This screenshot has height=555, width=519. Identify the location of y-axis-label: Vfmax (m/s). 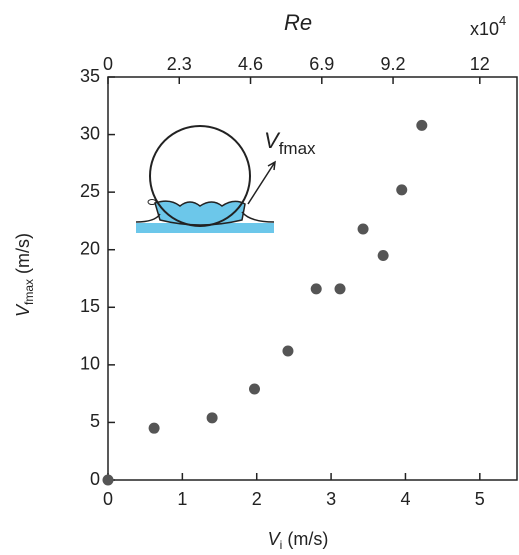
(24, 275).